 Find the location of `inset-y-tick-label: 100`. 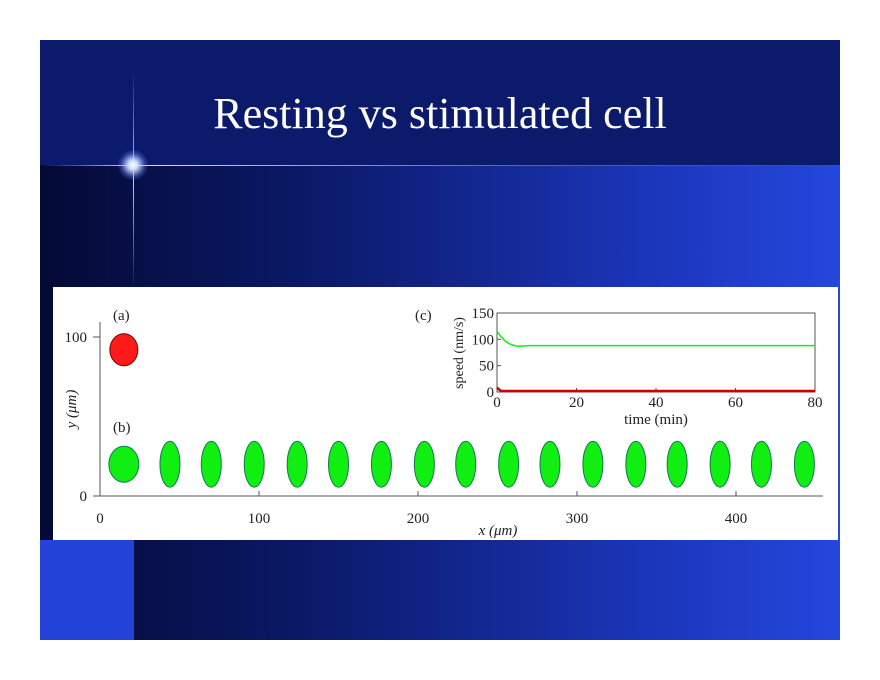

inset-y-tick-label: 100 is located at coordinates (483, 340).